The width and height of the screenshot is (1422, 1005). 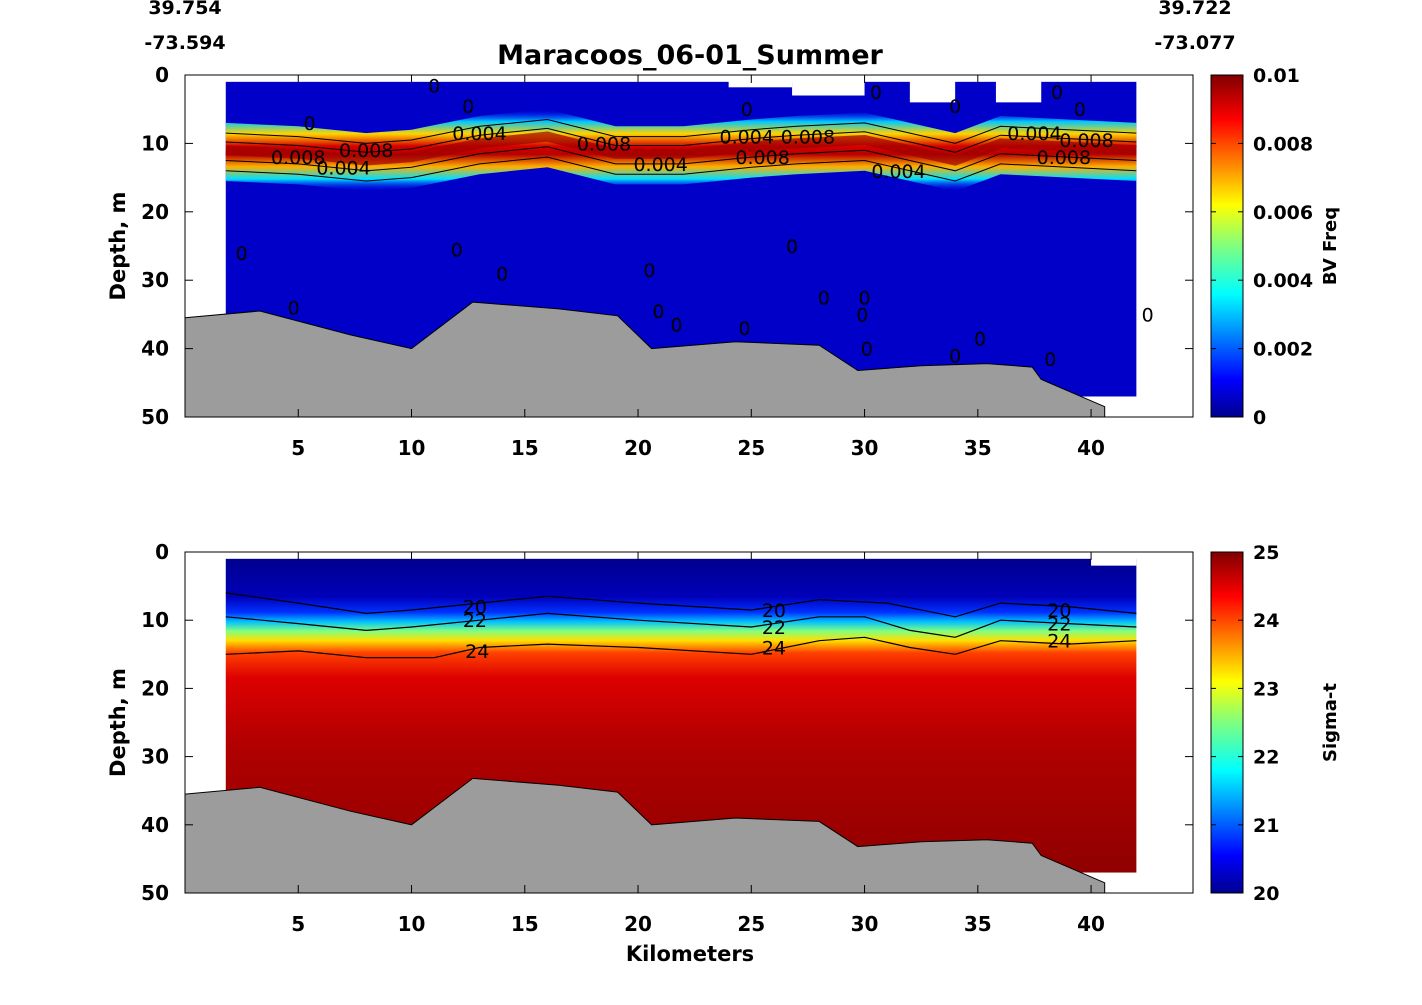 What do you see at coordinates (1266, 826) in the screenshot?
I see `colorbar-tick-label: 21` at bounding box center [1266, 826].